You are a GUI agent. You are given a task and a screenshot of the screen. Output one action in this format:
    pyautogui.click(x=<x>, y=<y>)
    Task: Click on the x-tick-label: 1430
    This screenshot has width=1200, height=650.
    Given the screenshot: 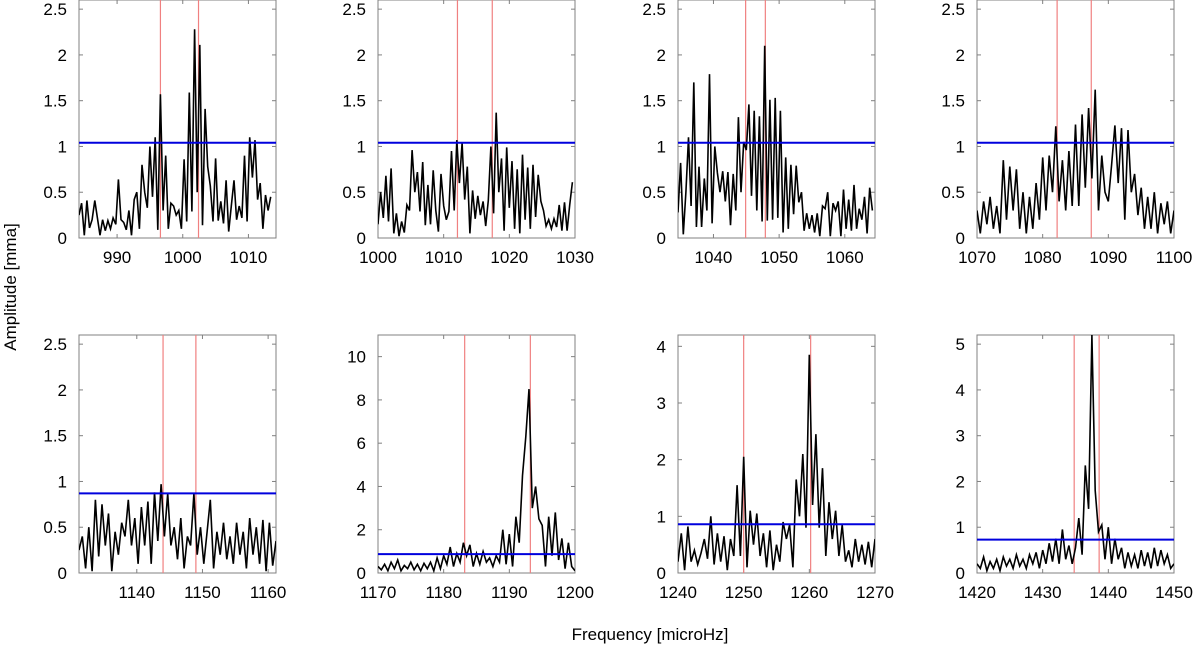 What is the action you would take?
    pyautogui.click(x=1043, y=592)
    